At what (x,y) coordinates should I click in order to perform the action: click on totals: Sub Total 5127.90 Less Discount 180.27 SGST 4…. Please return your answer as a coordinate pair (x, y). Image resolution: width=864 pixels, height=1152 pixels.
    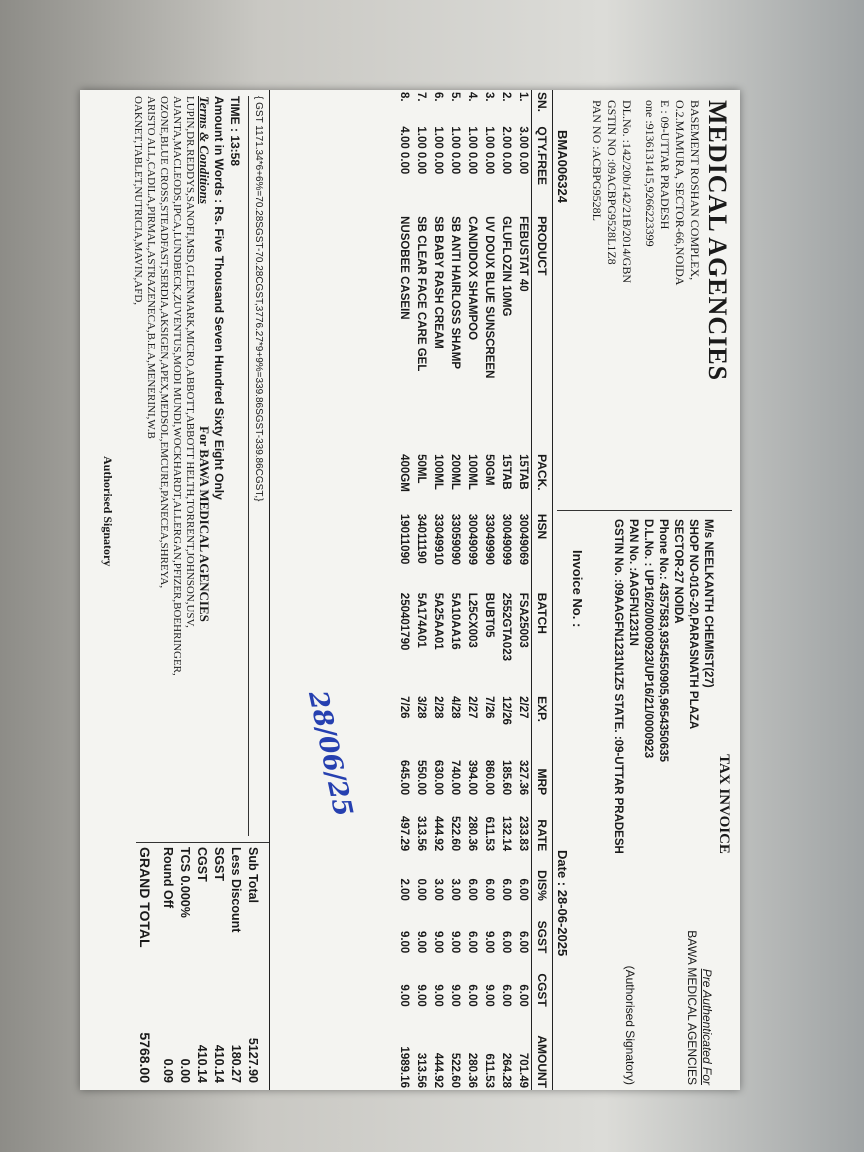
    Looking at the image, I should click on (202, 964).